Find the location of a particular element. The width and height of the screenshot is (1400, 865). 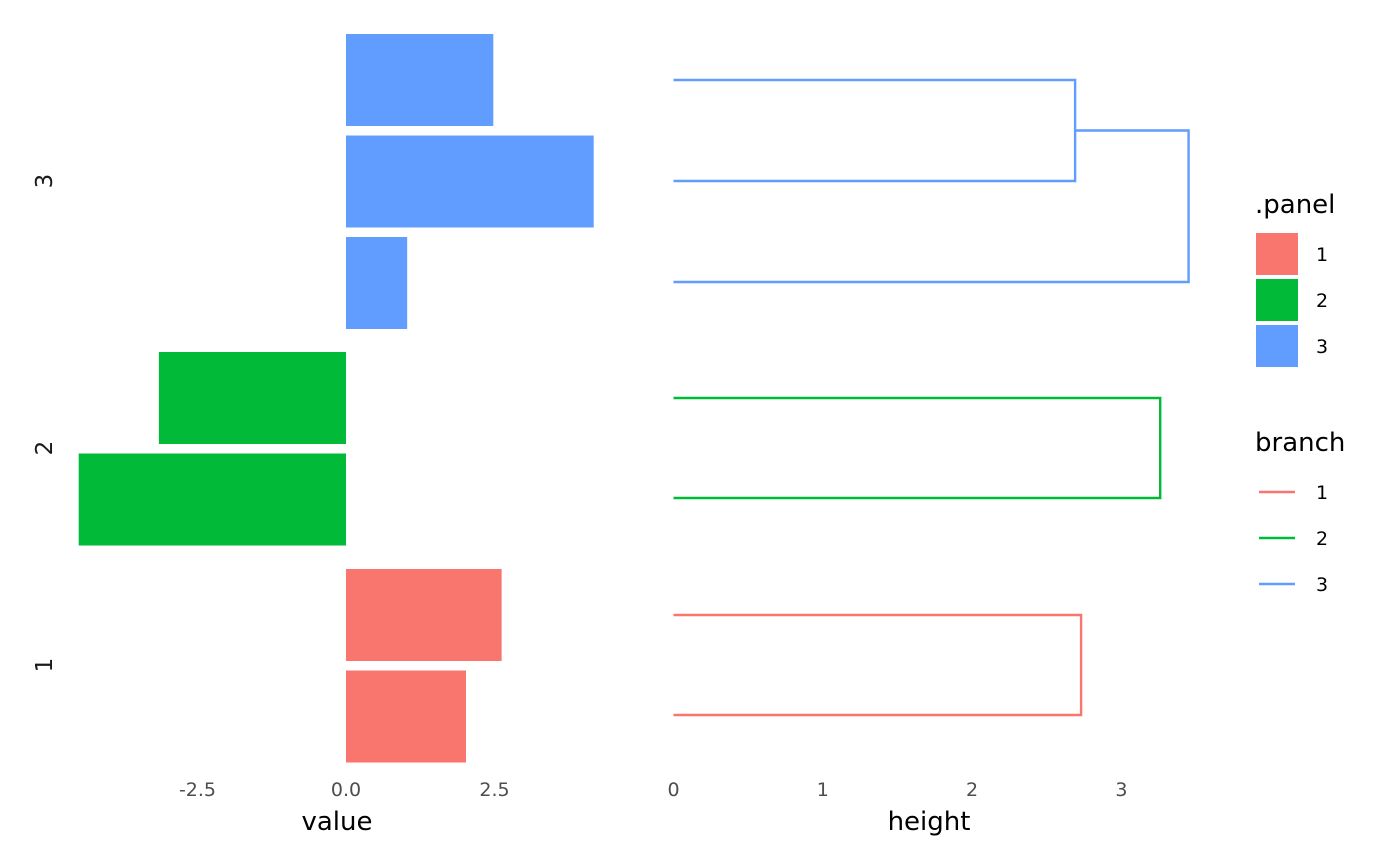

strip-label-3: 3 is located at coordinates (45, 181).